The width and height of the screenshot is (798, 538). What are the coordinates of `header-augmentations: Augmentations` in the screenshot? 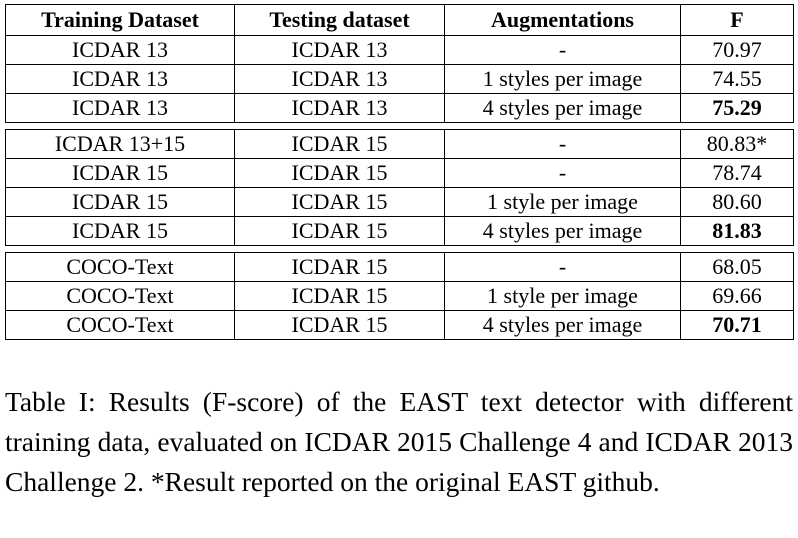 It's located at (562, 20).